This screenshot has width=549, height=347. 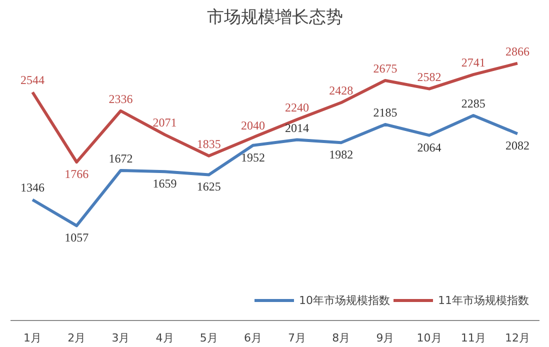 What do you see at coordinates (297, 338) in the screenshot?
I see `x-tick-label: 7月` at bounding box center [297, 338].